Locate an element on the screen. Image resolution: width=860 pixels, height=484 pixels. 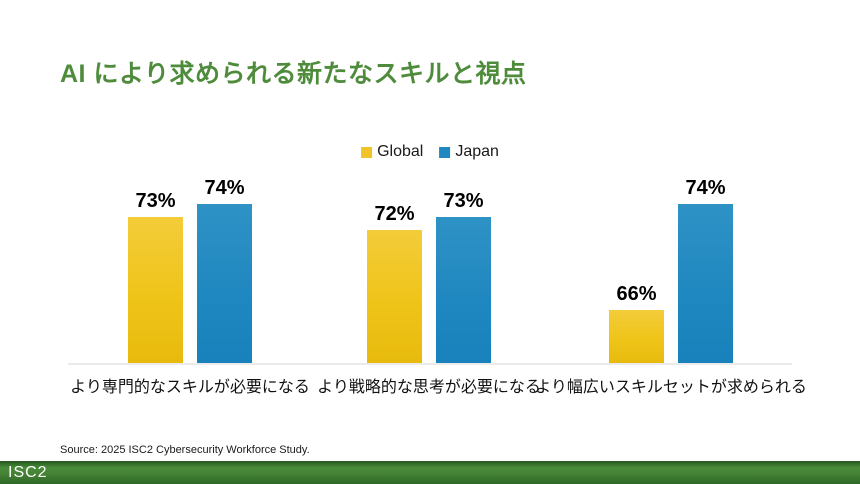
bar-column-global: 66% is located at coordinates (636, 323).